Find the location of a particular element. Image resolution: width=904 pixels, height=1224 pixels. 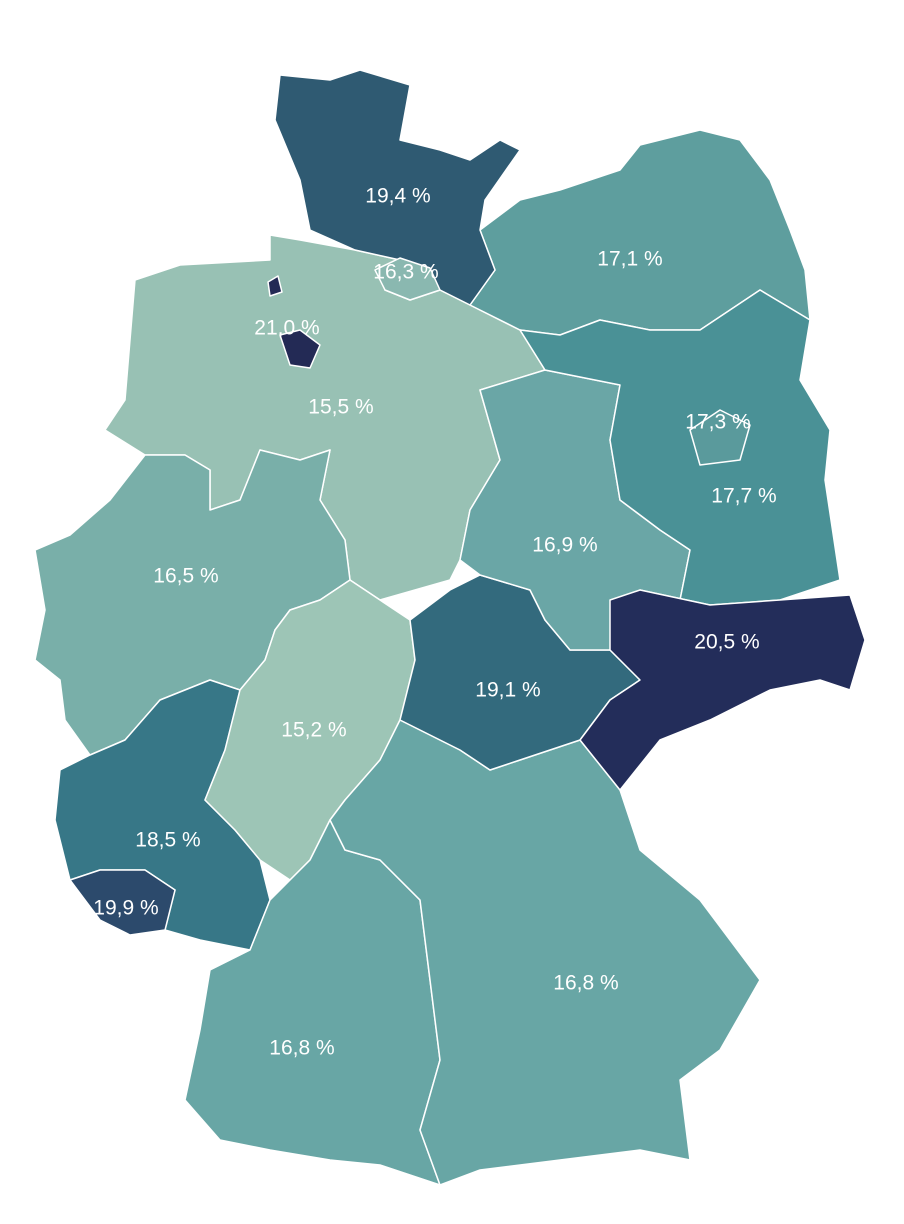

region-value-label: 15,2 % is located at coordinates (313, 730).